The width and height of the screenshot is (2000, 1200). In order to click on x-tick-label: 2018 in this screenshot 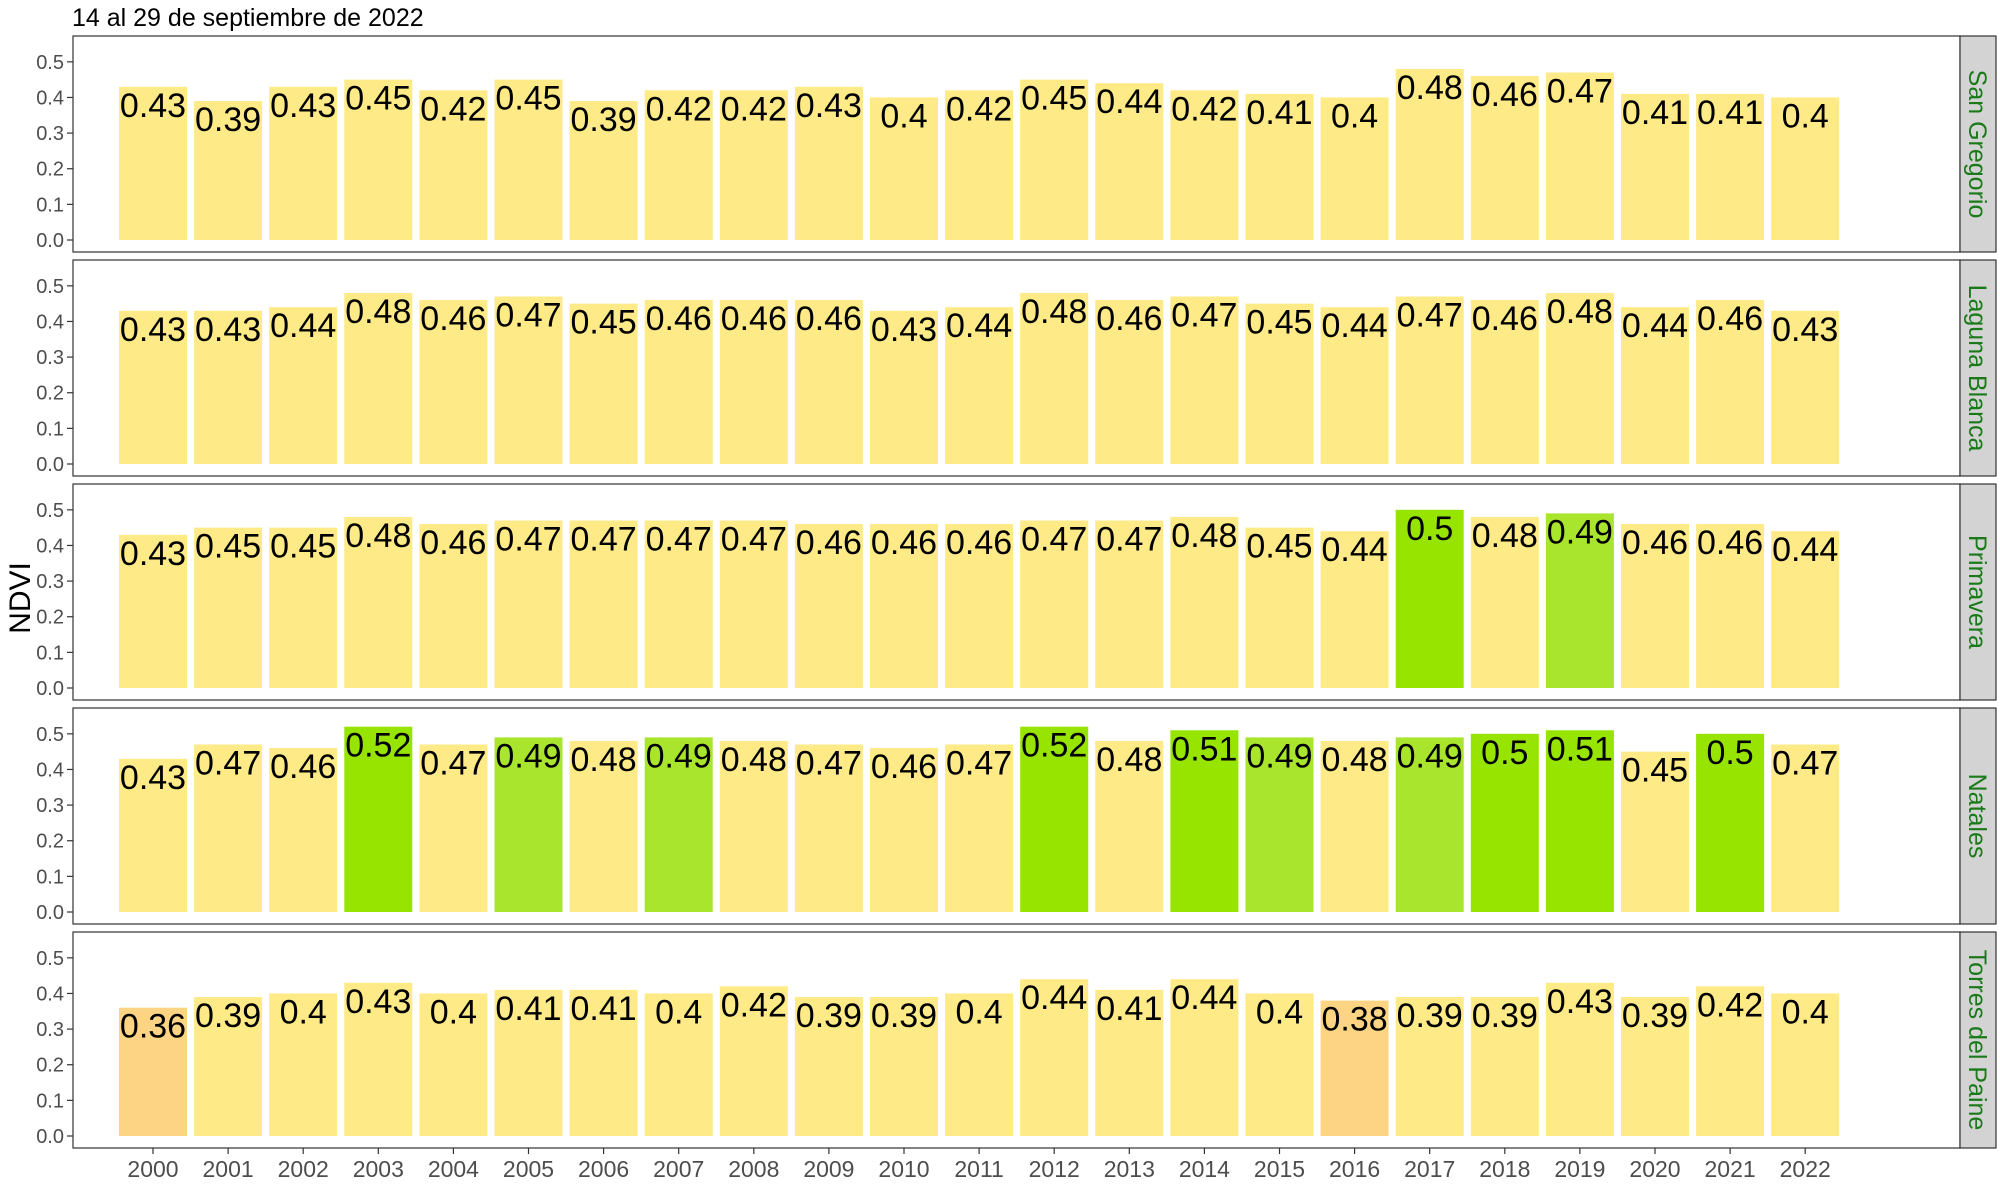, I will do `click(1504, 1169)`.